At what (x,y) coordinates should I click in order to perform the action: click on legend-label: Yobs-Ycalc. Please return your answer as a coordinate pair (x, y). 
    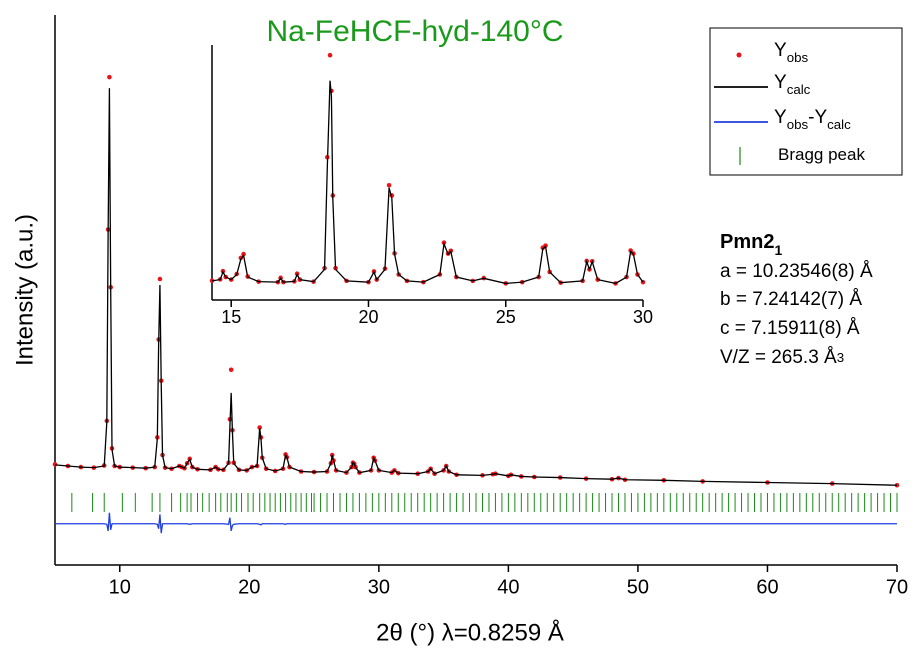
    Looking at the image, I should click on (812, 119).